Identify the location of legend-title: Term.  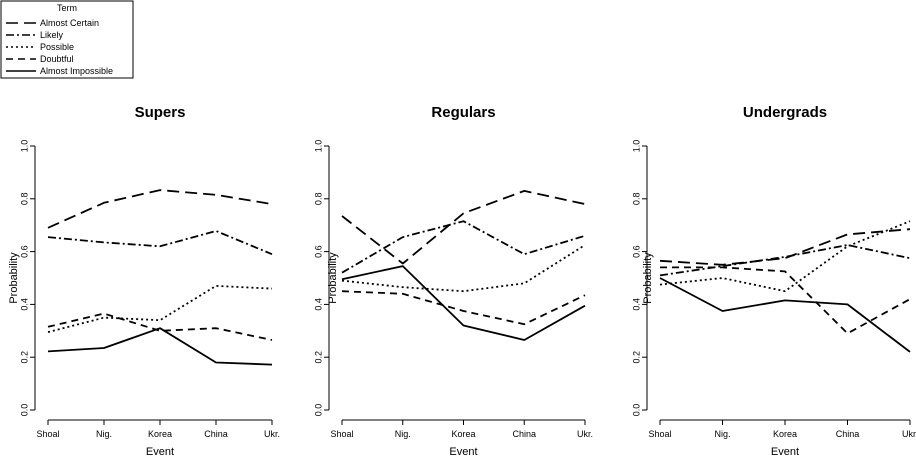
(67, 8).